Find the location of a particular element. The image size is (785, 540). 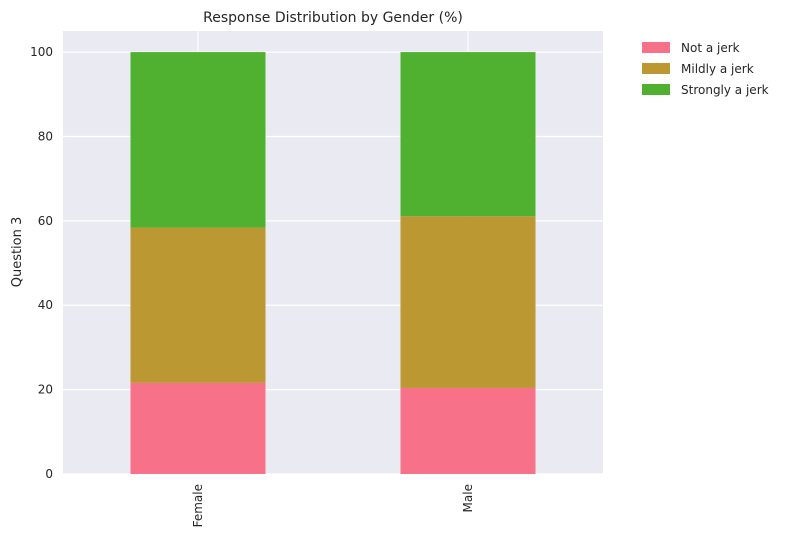

legend-label: Not a jerk is located at coordinates (710, 48).